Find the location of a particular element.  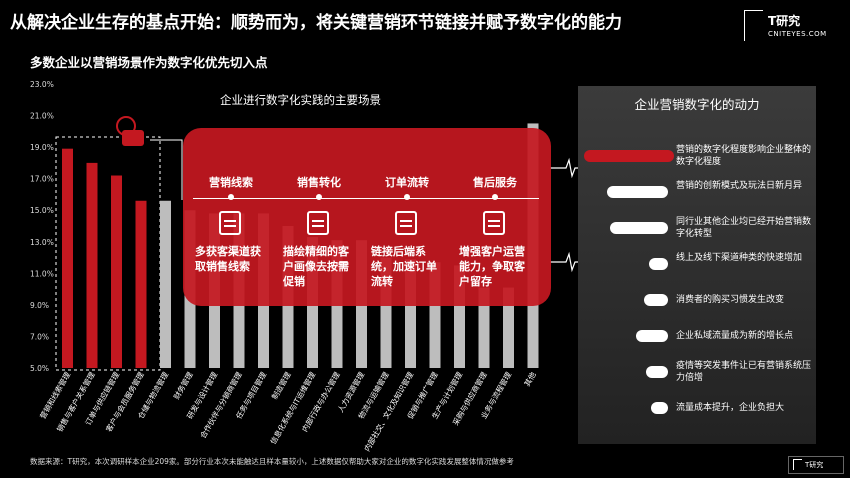

y-tick-label: 13.0% is located at coordinates (42, 242).